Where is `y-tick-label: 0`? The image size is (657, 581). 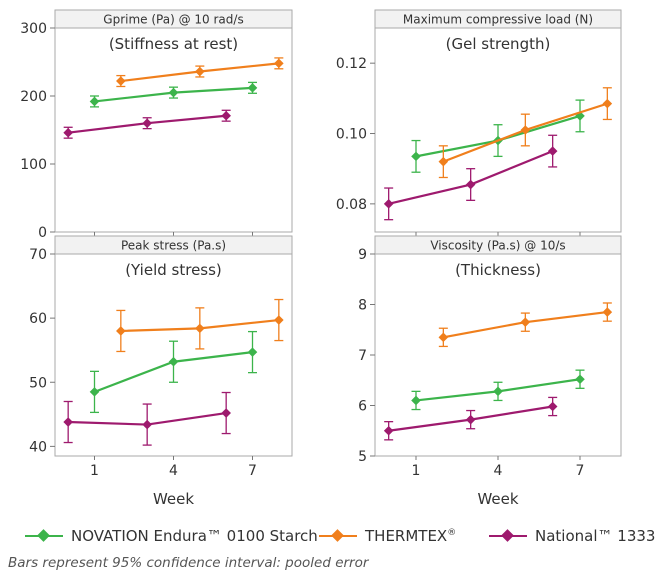
y-tick-label: 0 is located at coordinates (42, 233).